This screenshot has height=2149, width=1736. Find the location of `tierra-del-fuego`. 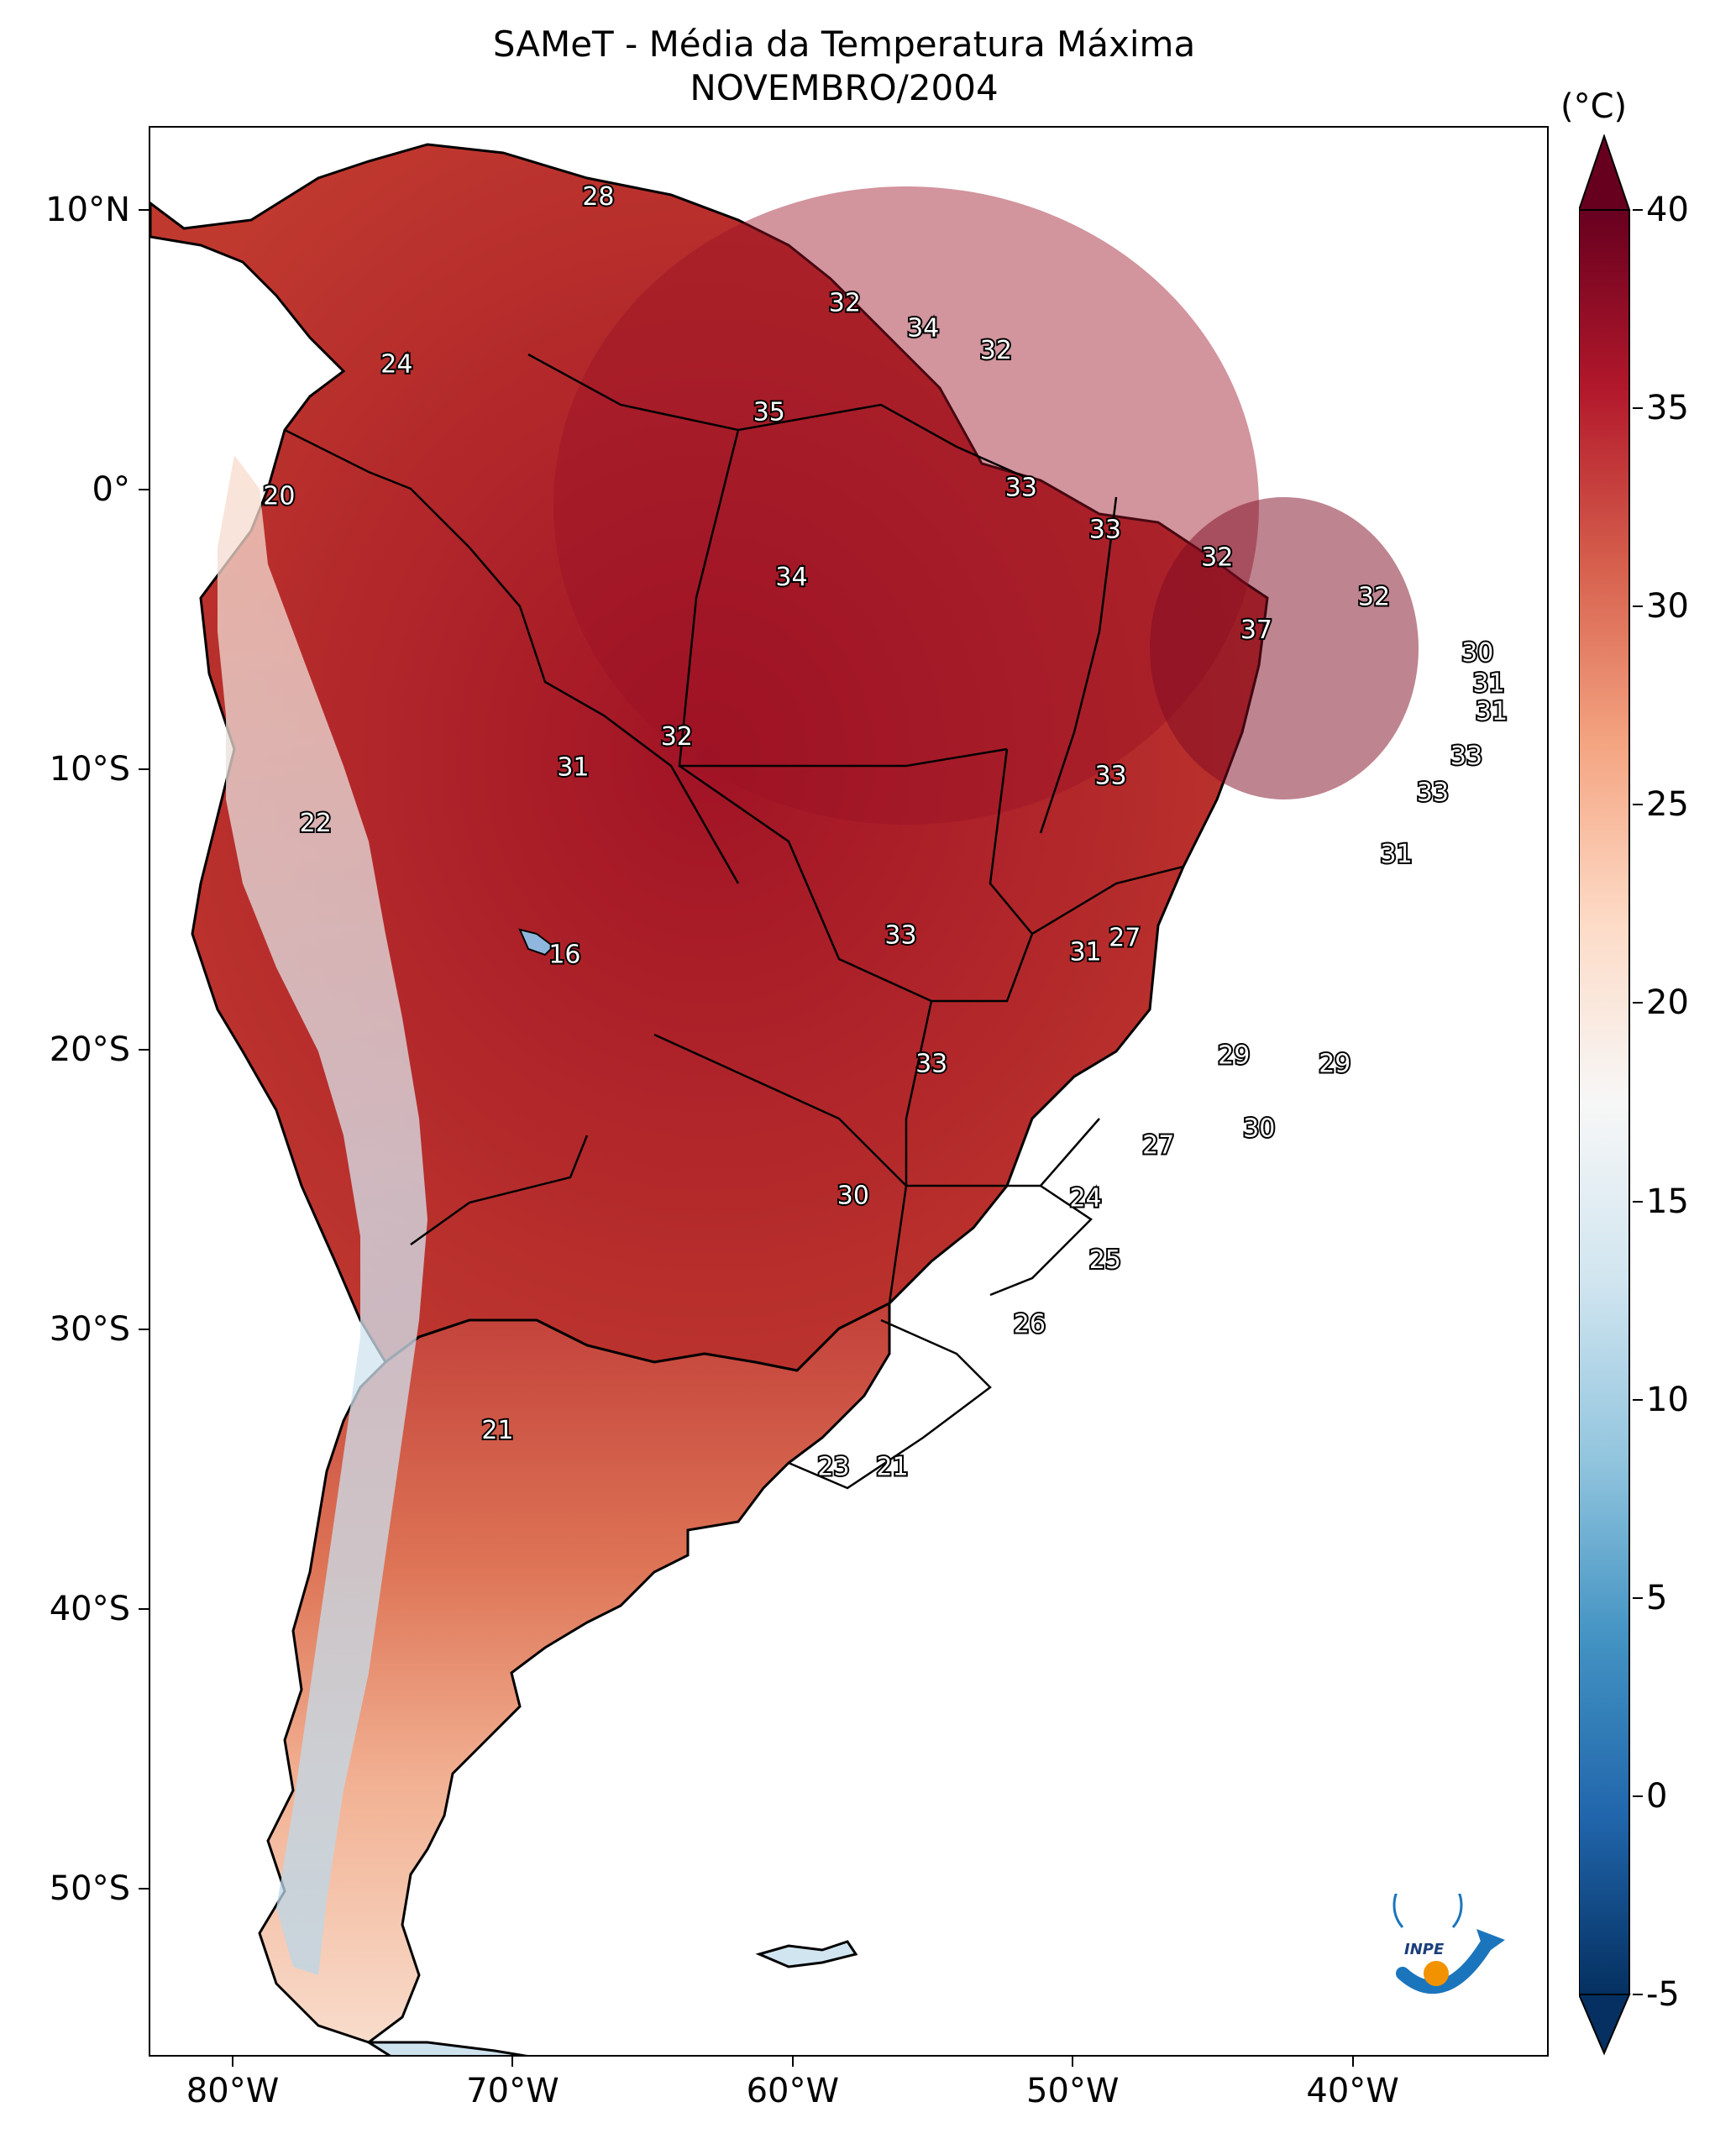

tierra-del-fuego is located at coordinates (446, 2048).